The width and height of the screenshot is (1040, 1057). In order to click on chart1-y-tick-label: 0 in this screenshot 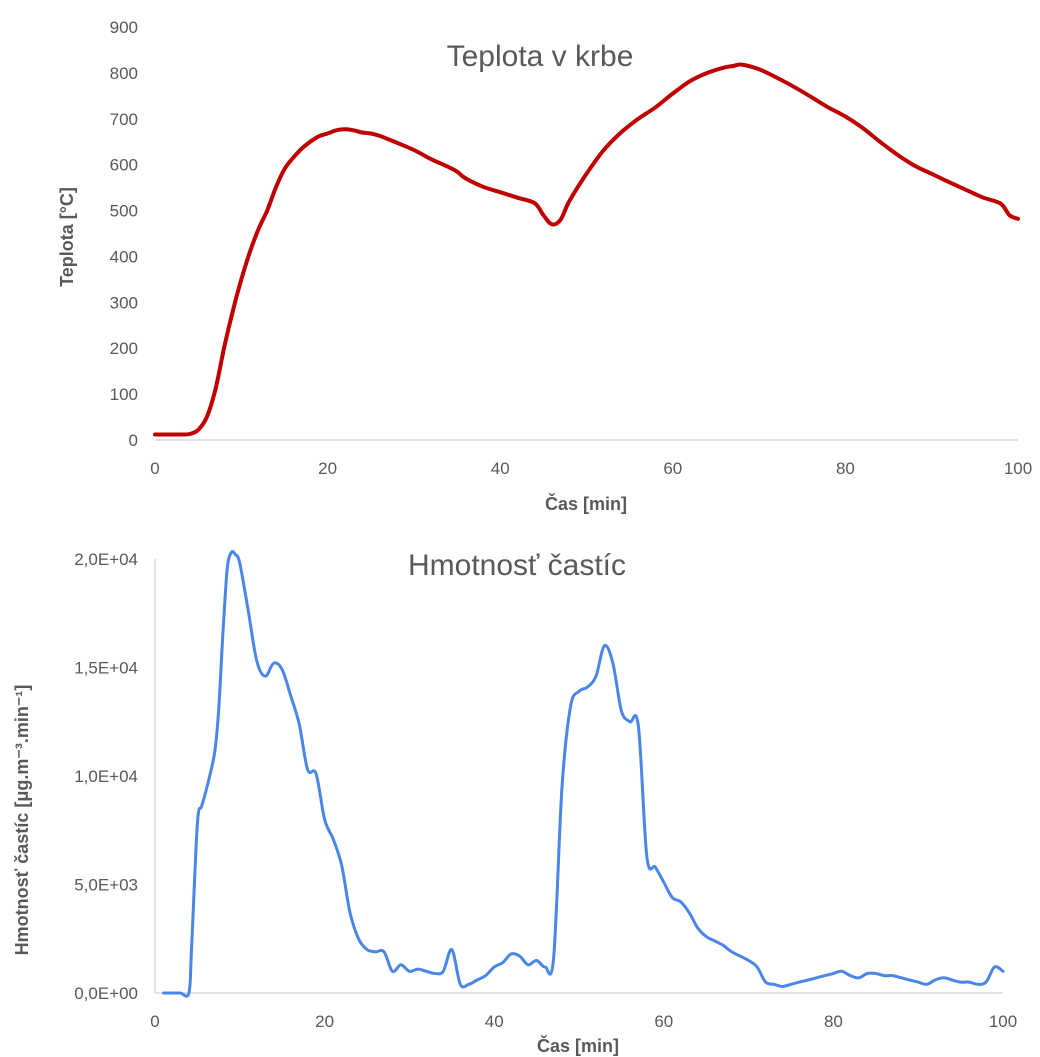, I will do `click(133, 440)`.